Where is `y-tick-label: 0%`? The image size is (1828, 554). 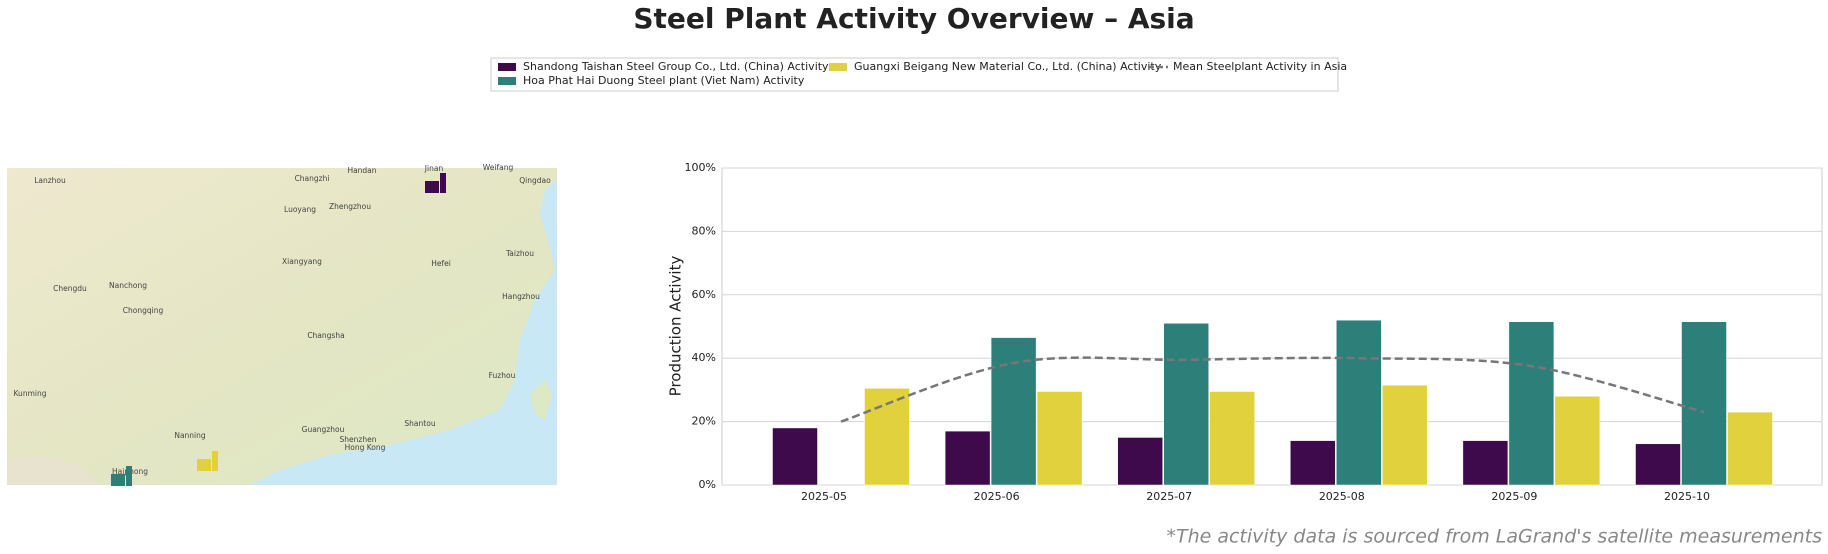 y-tick-label: 0% is located at coordinates (707, 484).